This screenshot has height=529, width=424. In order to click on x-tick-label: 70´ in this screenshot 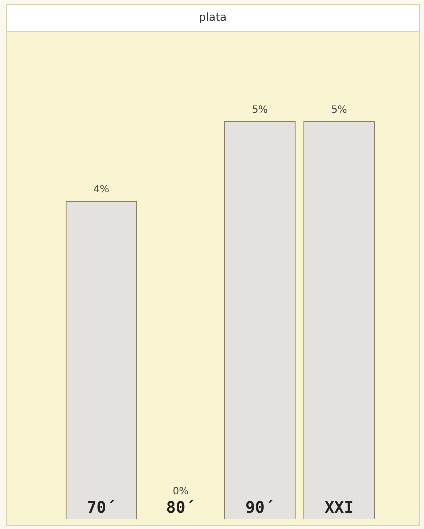, I will do `click(101, 507)`.